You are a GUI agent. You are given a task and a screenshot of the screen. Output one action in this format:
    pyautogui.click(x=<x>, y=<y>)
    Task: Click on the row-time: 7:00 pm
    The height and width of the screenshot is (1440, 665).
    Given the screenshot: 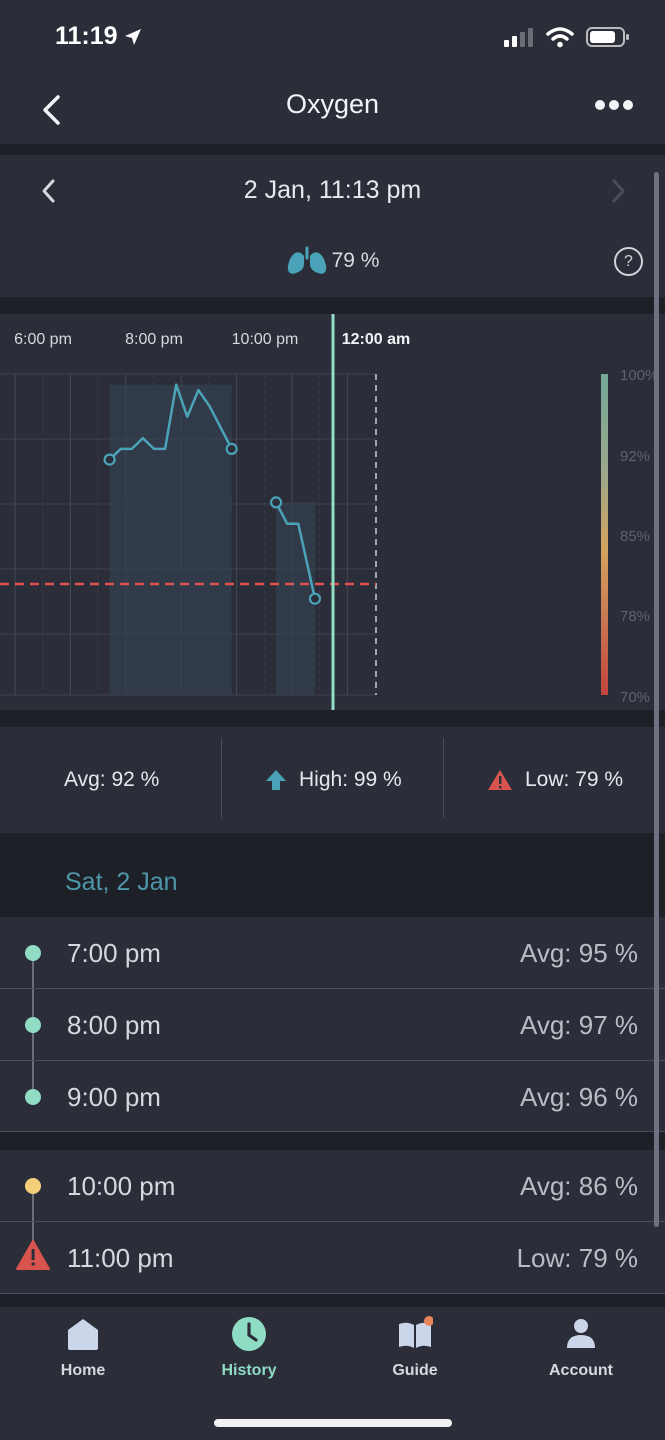 What is the action you would take?
    pyautogui.click(x=114, y=953)
    